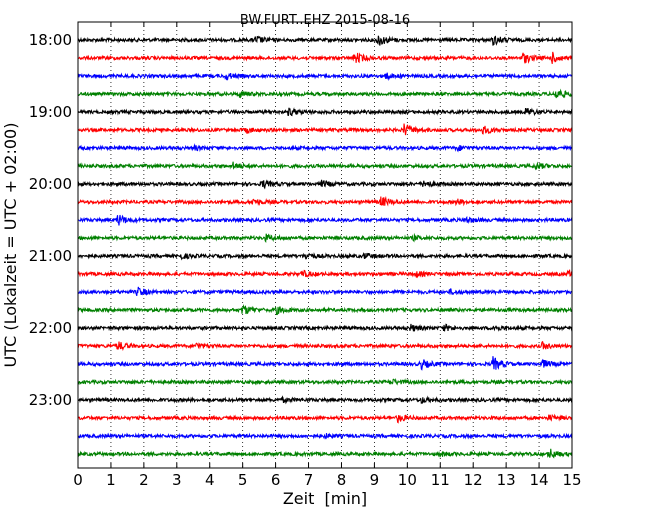 The height and width of the screenshot is (524, 650). Describe the element at coordinates (50, 328) in the screenshot. I see `y-tick-label: 22:00` at that location.